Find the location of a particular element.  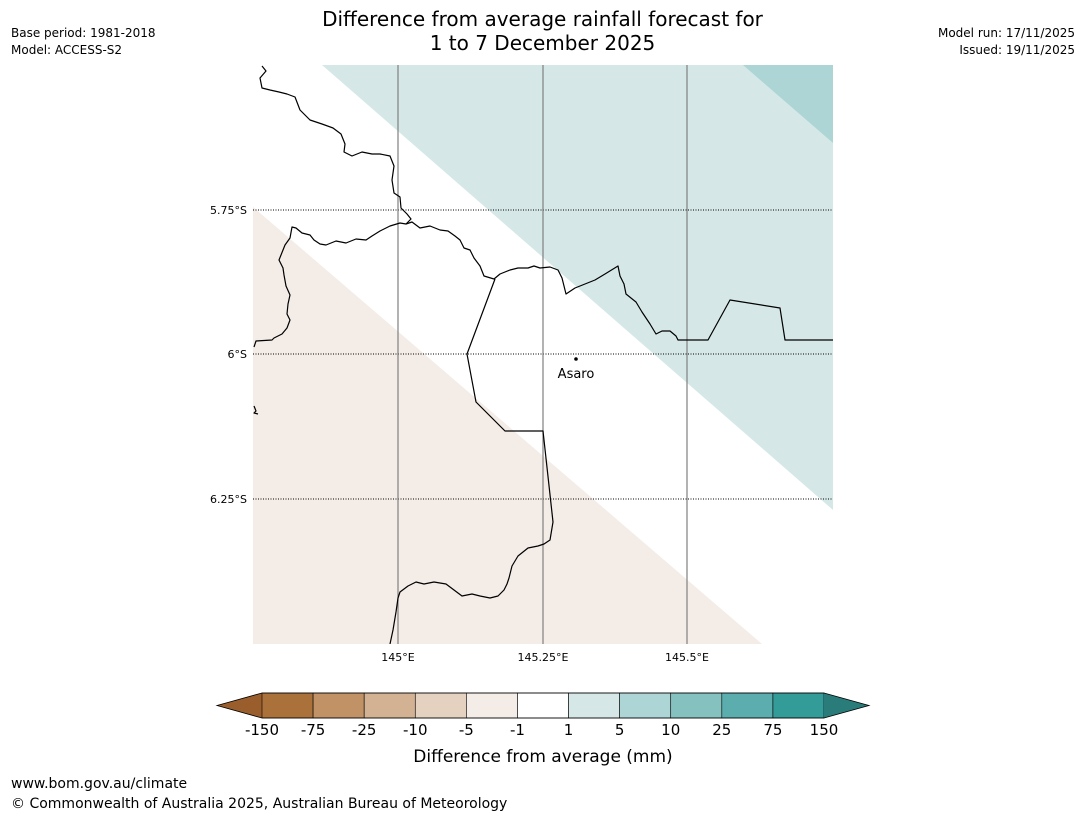

colorbar-tick-label: 25 is located at coordinates (721, 730).